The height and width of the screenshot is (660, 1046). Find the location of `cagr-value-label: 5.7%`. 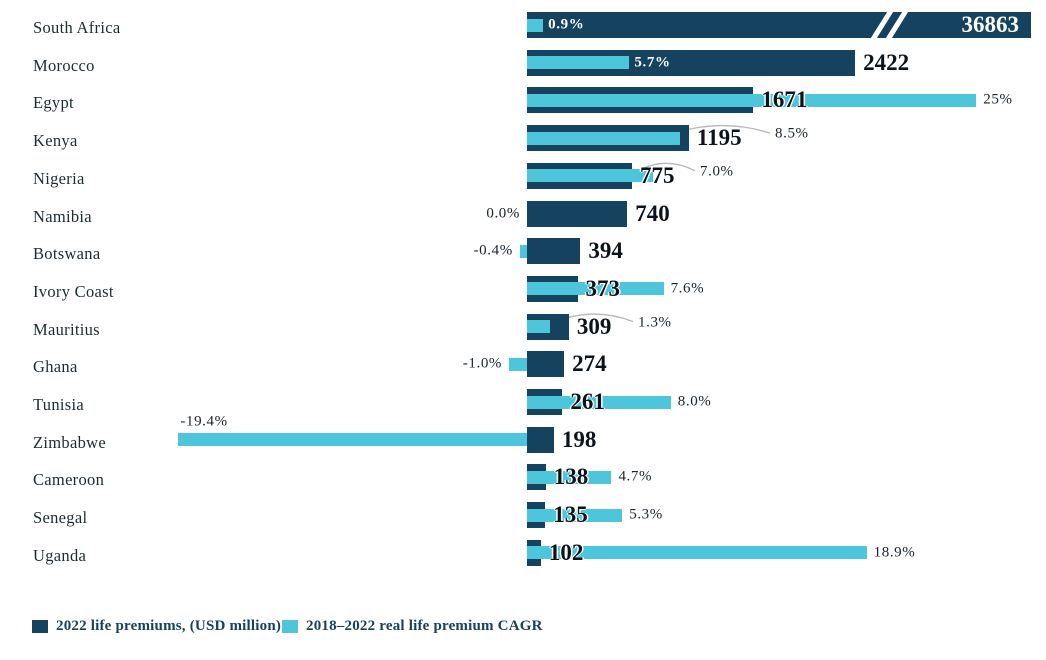

cagr-value-label: 5.7% is located at coordinates (652, 62).